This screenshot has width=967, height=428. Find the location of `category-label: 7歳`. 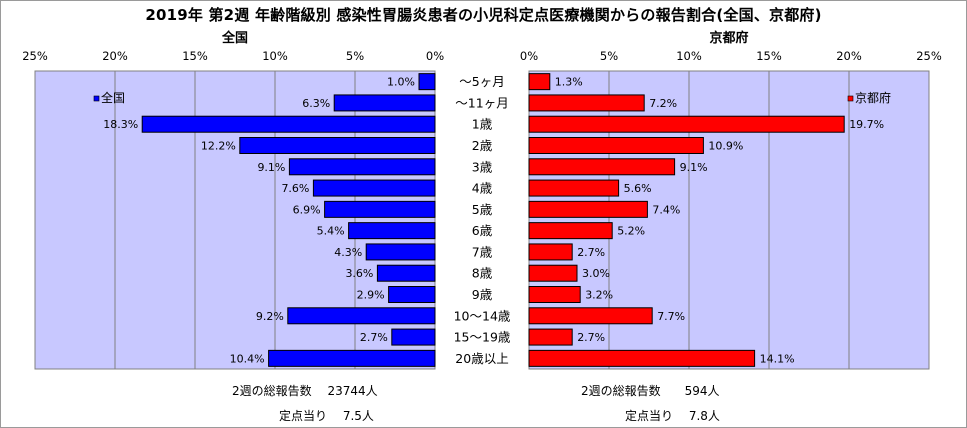

category-label: 7歳 is located at coordinates (482, 251).